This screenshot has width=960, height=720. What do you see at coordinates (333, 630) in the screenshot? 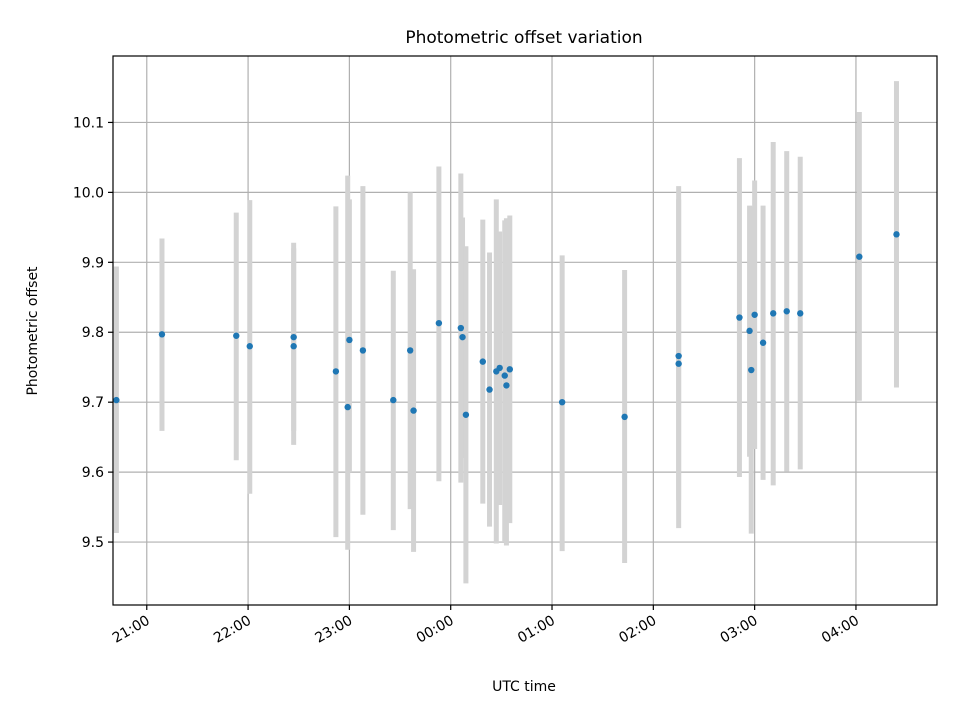
I see `x-tick-label: 23:00` at bounding box center [333, 630].